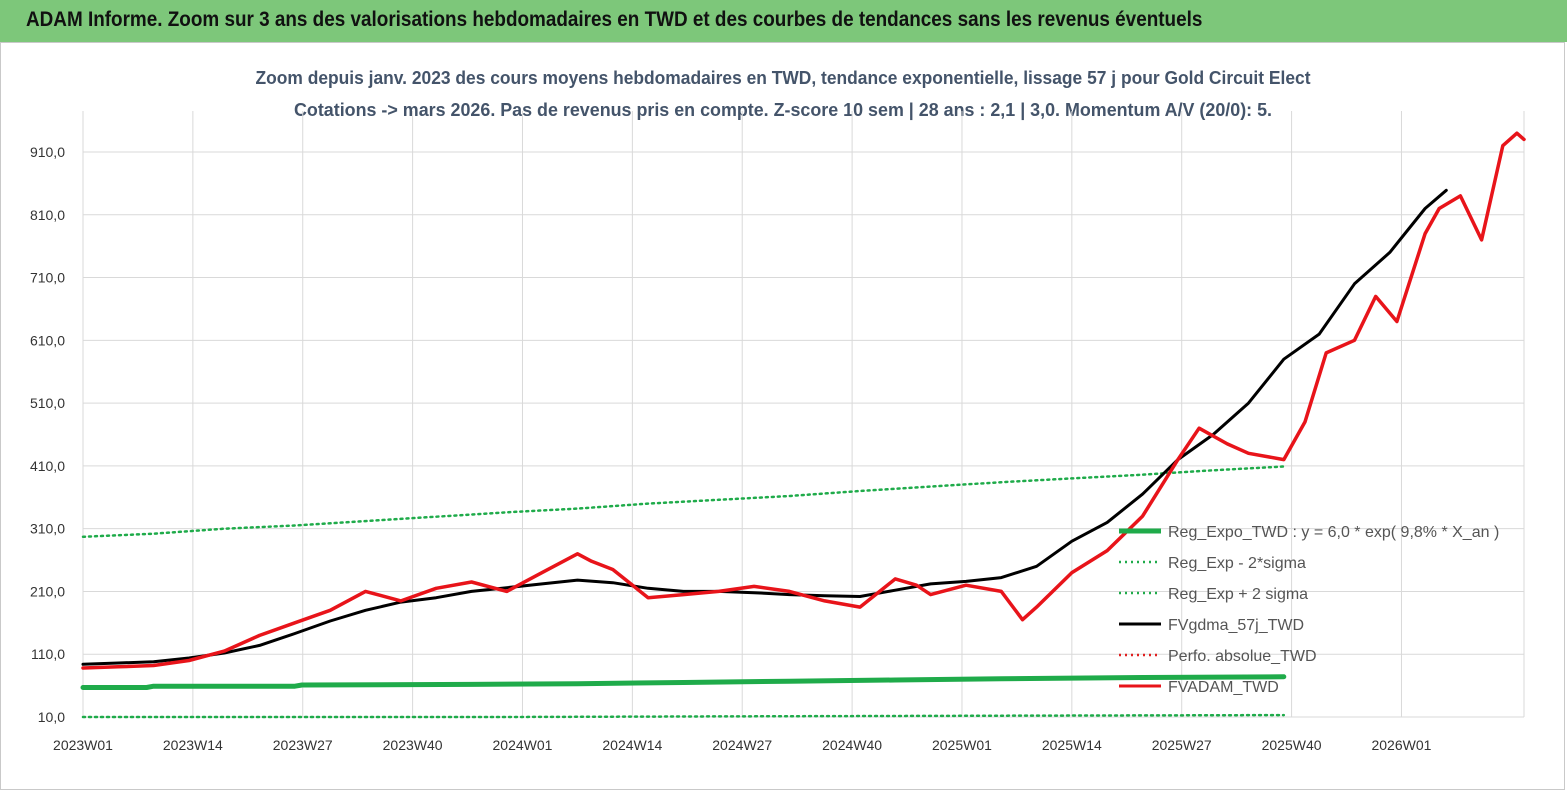 The width and height of the screenshot is (1567, 792). What do you see at coordinates (47, 340) in the screenshot?
I see `y-tick-label: 610,0` at bounding box center [47, 340].